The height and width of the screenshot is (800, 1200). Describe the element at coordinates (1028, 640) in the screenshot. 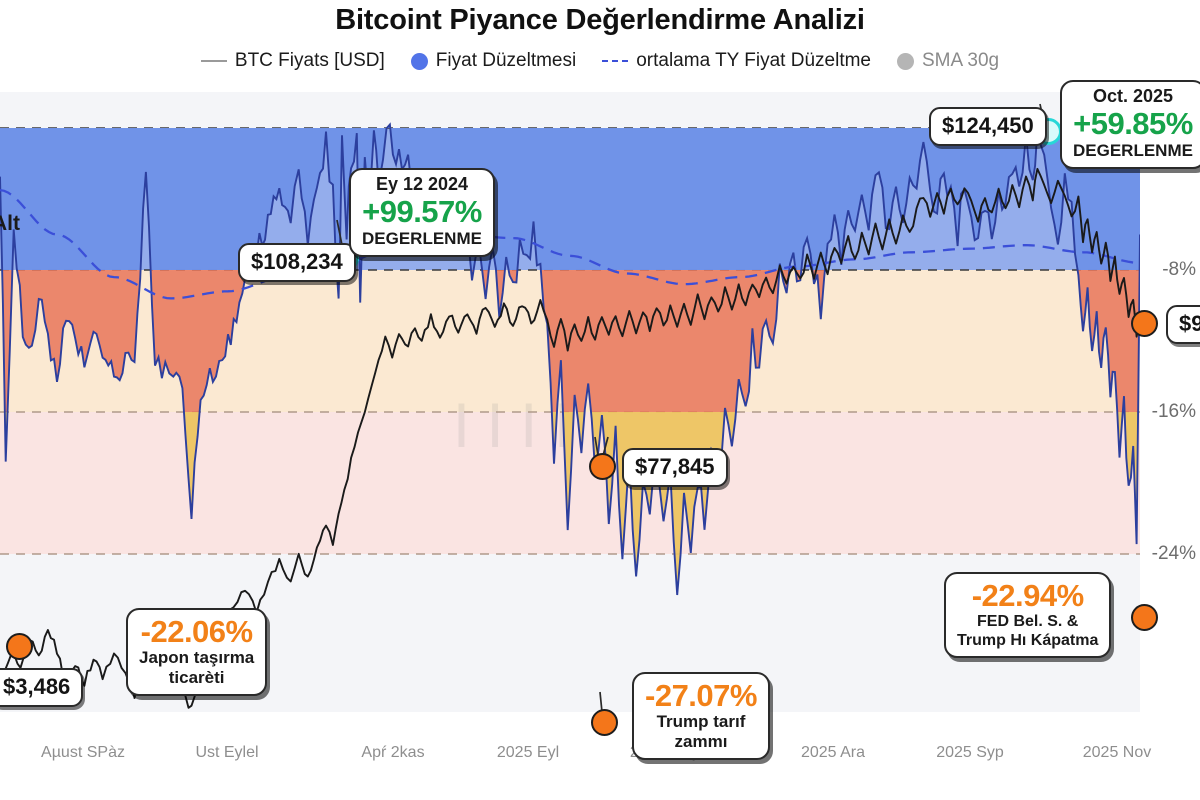

I see `callout-subtitle-line2: Trump Hı Kápatma` at that location.